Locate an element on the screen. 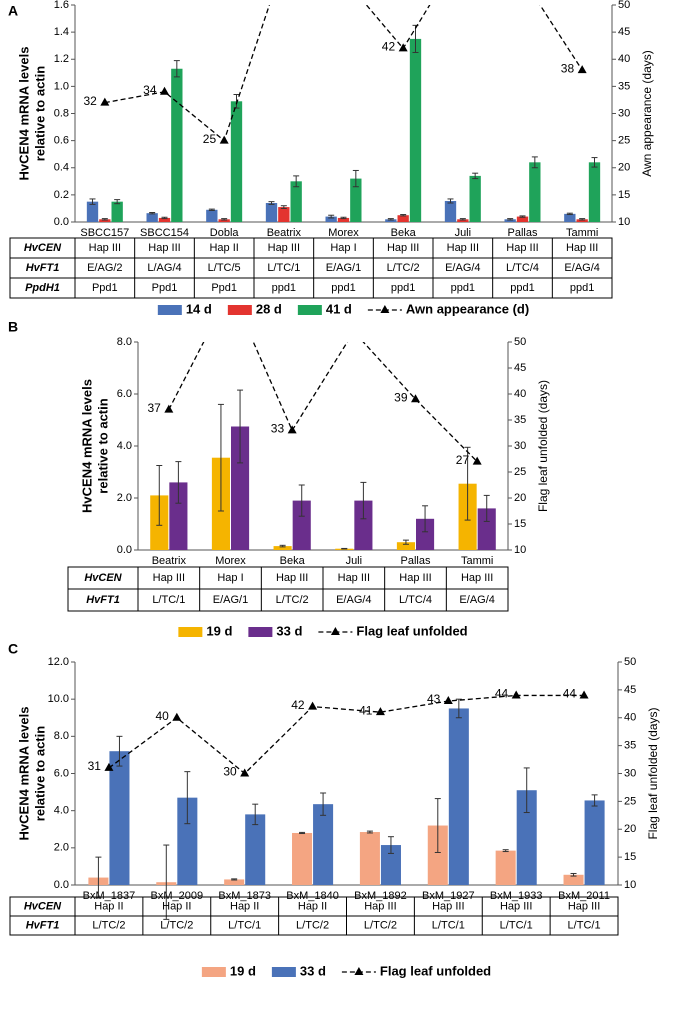 The image size is (680, 1014). y2-tick-label: 30 is located at coordinates (624, 113).